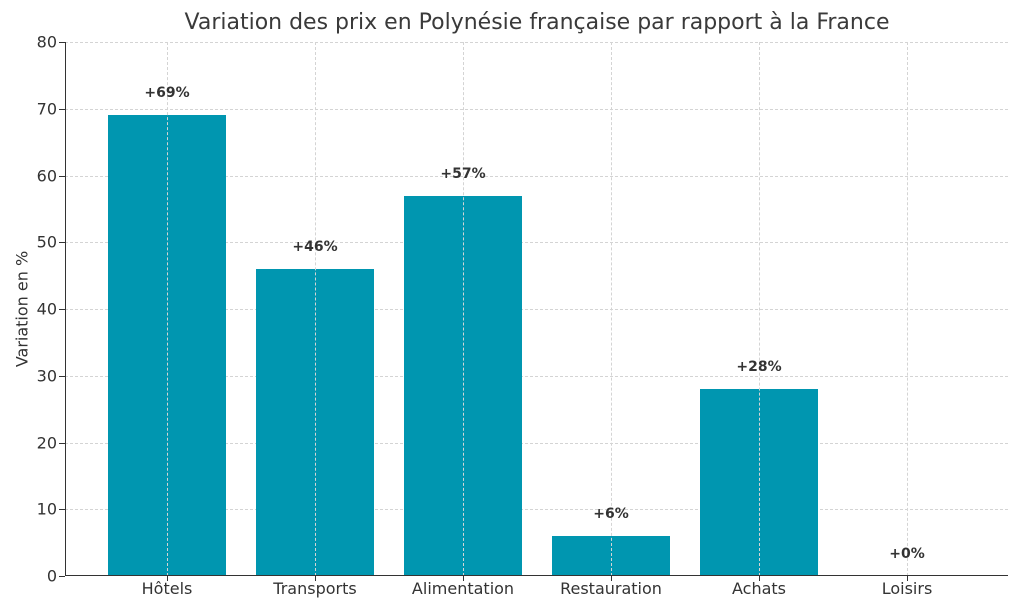 The image size is (1024, 614). I want to click on y-axis-label: Variation en %, so click(22, 309).